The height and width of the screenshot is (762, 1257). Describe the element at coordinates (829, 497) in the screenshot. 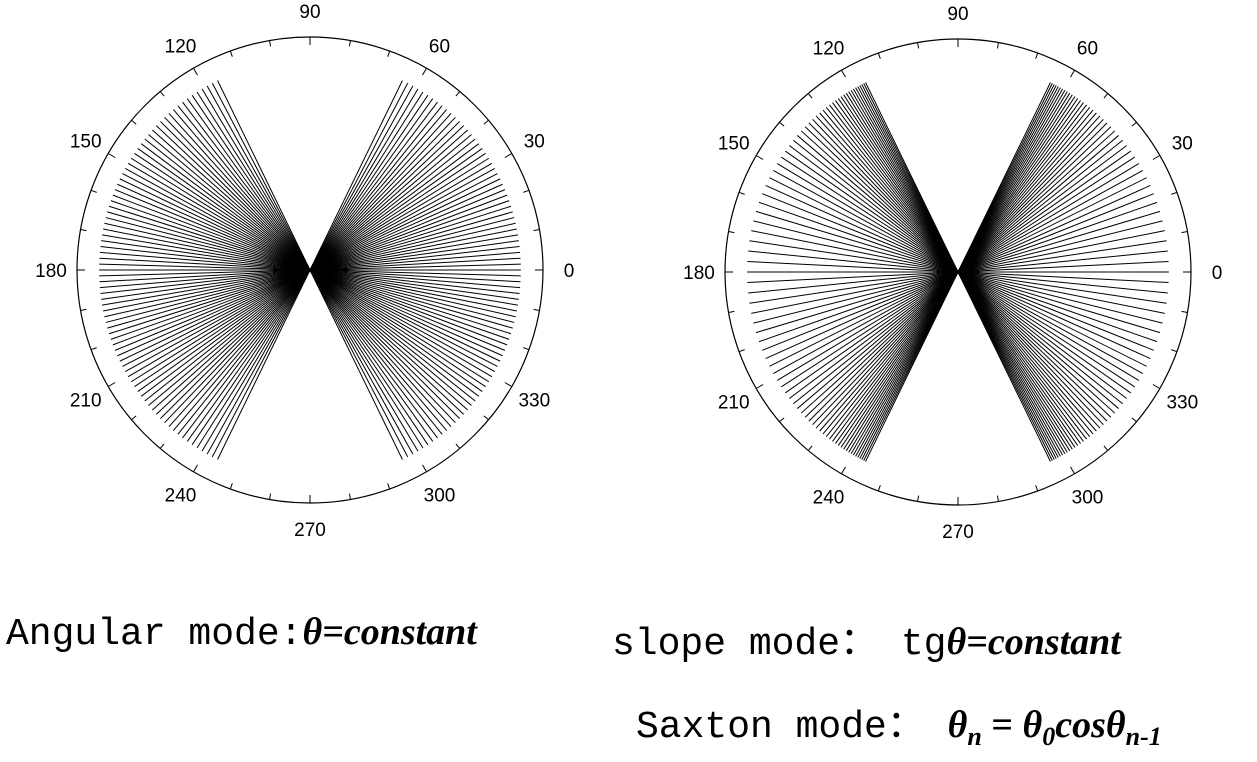

I see `angle-tick-label: 240` at that location.